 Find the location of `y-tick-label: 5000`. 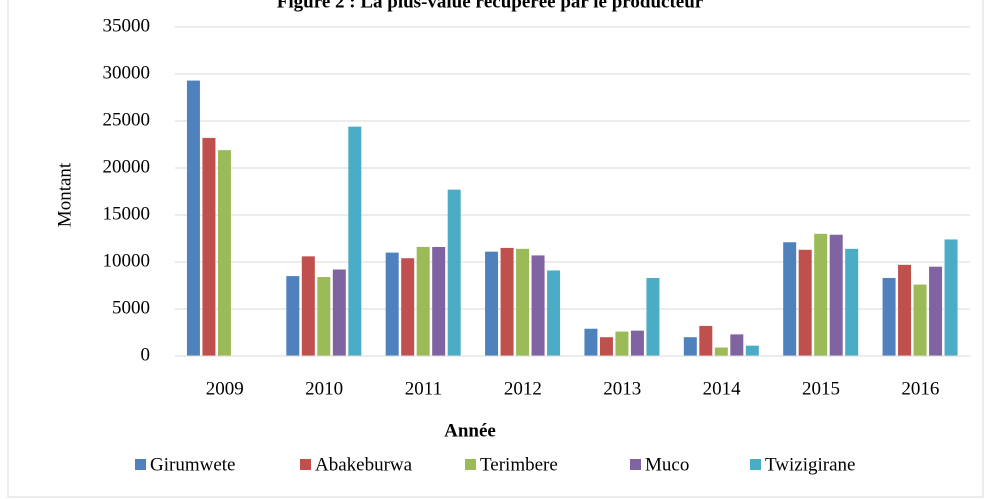

y-tick-label: 5000 is located at coordinates (131, 307).